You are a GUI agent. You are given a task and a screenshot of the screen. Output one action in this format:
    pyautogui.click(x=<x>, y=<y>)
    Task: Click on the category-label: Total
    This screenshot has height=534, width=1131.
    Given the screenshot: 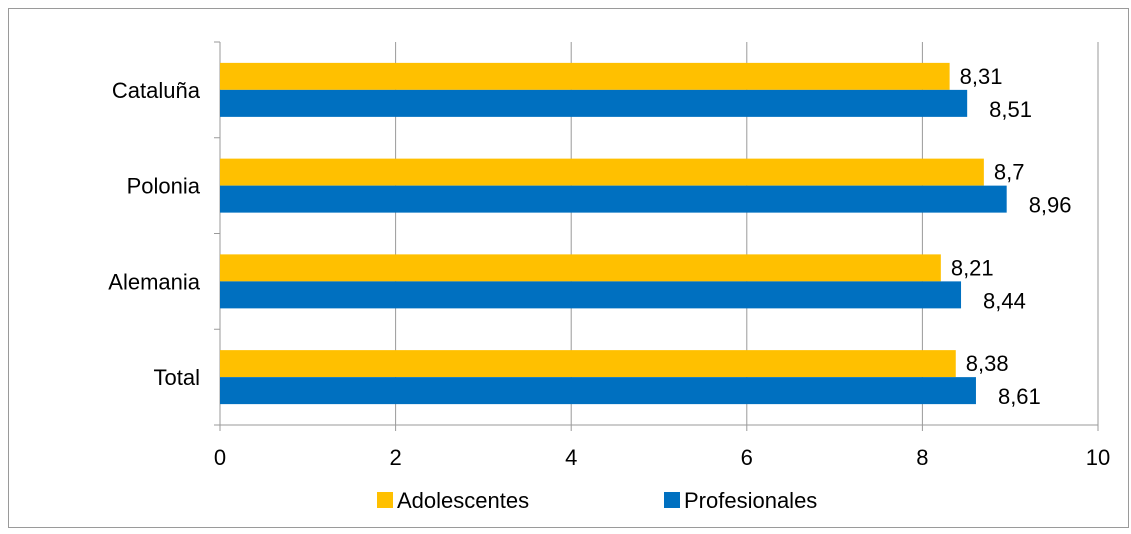 What is the action you would take?
    pyautogui.click(x=177, y=377)
    